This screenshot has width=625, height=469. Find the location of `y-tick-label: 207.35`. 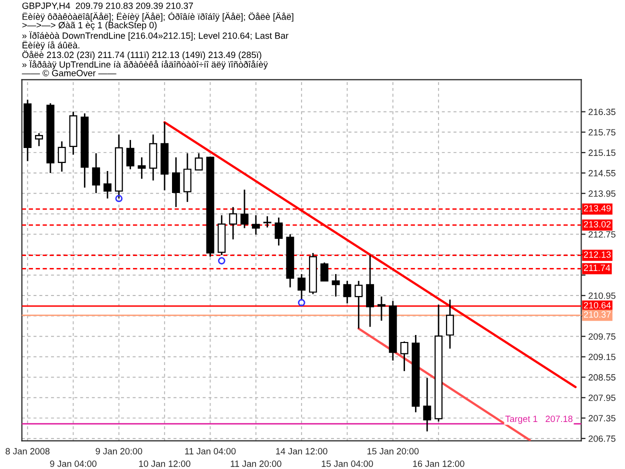

y-tick-label: 207.35 is located at coordinates (602, 418).